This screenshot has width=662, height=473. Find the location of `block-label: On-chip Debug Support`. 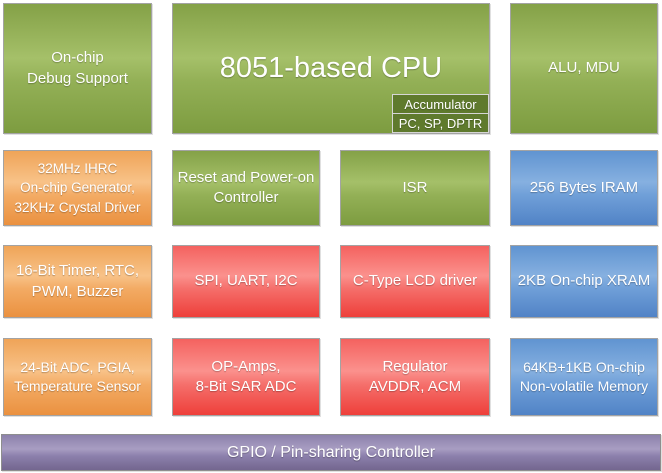

block-label: On-chip Debug Support is located at coordinates (77, 68).